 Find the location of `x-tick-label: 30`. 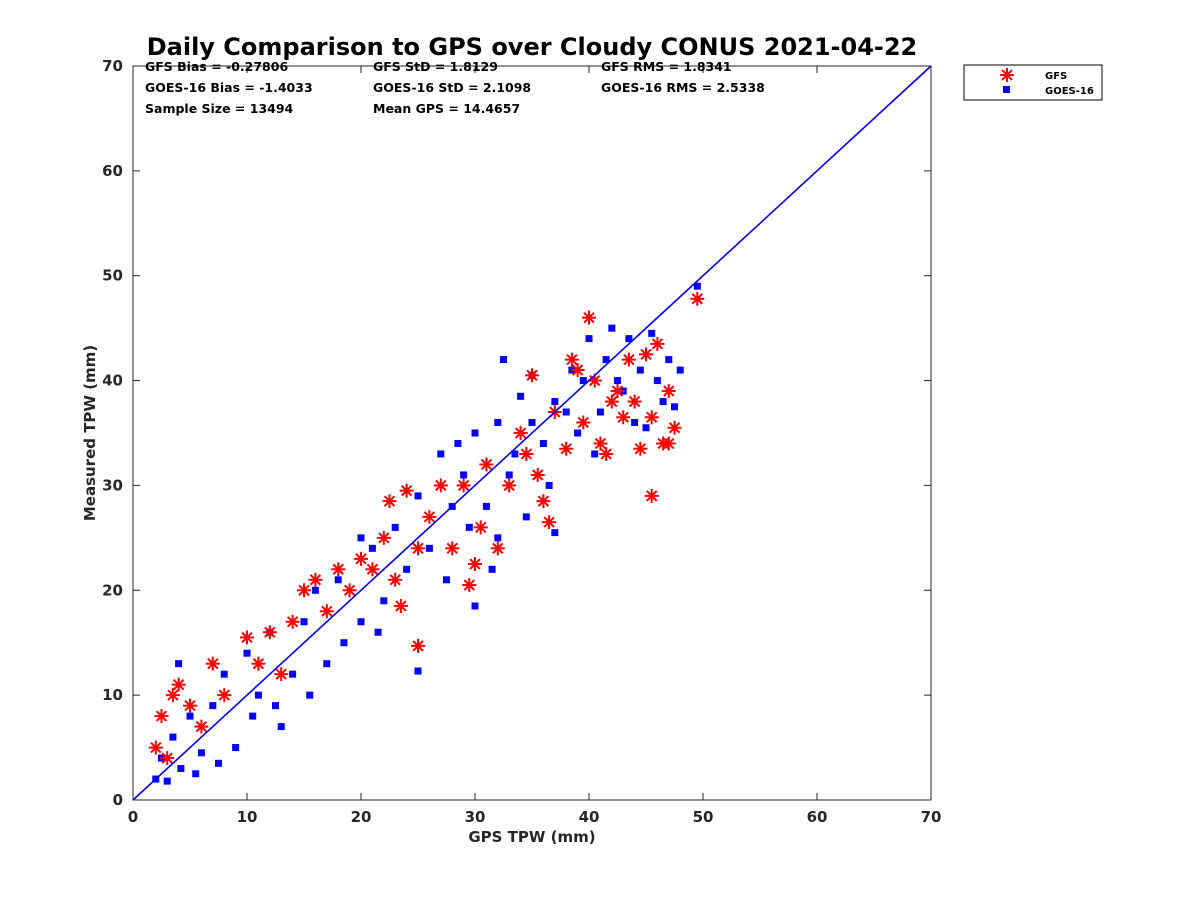

x-tick-label: 30 is located at coordinates (475, 817).